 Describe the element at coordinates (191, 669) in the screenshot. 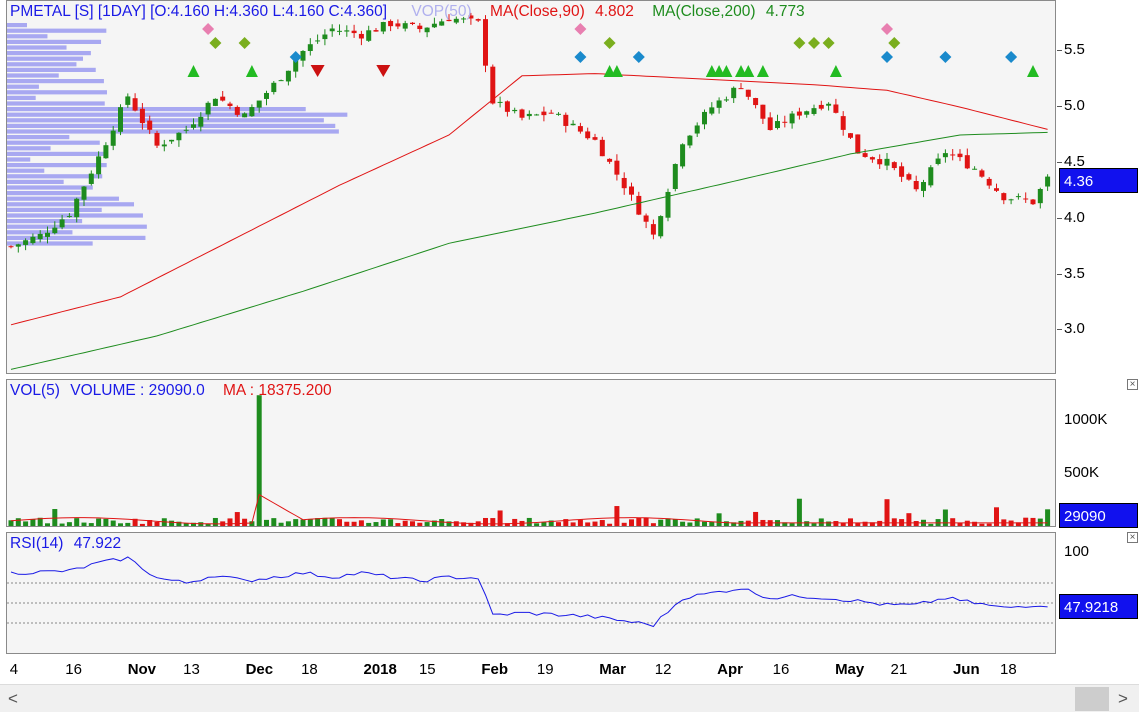

I see `date-tick-label: 13` at that location.